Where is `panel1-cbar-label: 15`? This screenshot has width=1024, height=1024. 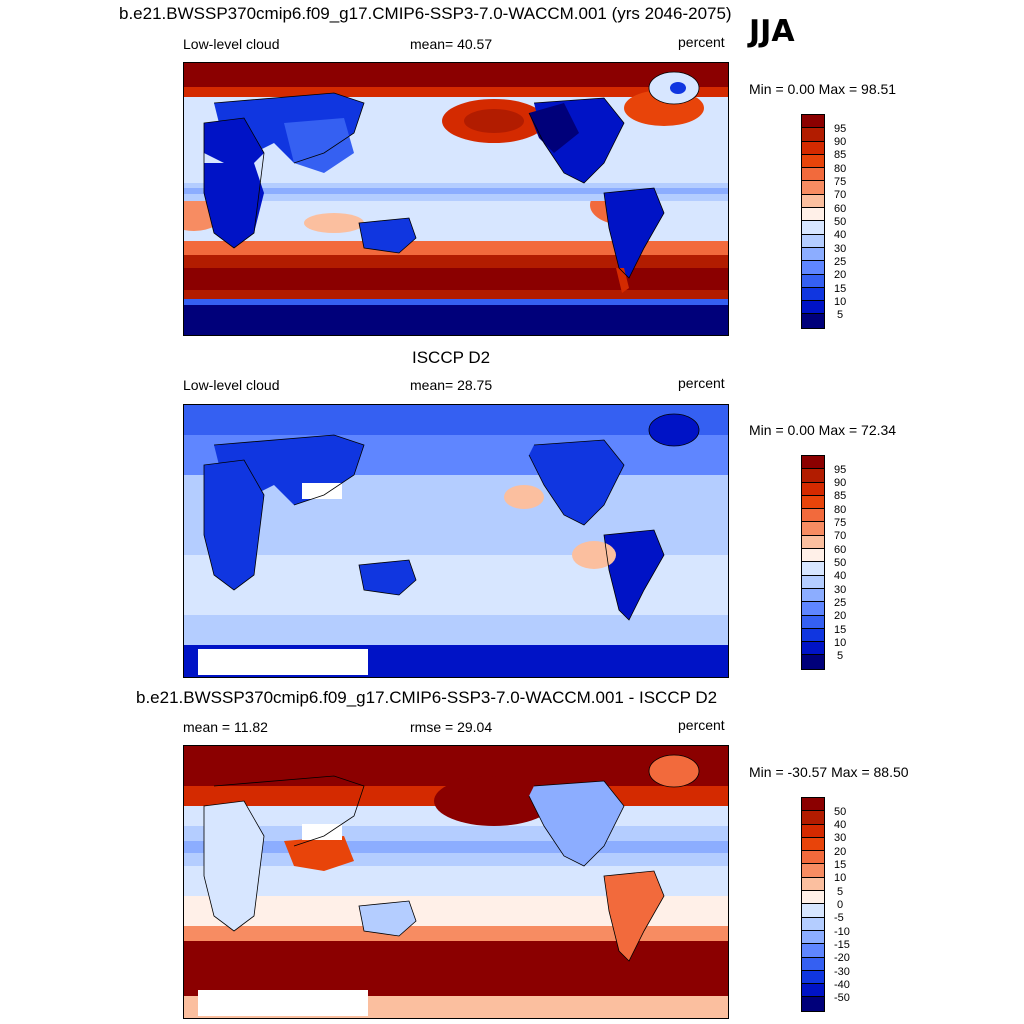 panel1-cbar-label: 15 is located at coordinates (840, 289).